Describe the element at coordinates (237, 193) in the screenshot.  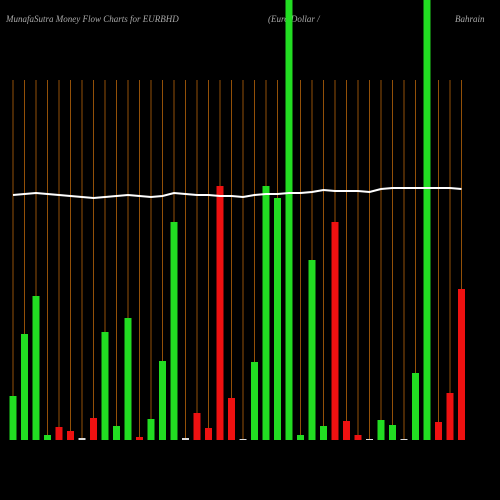
I see `line` at that location.